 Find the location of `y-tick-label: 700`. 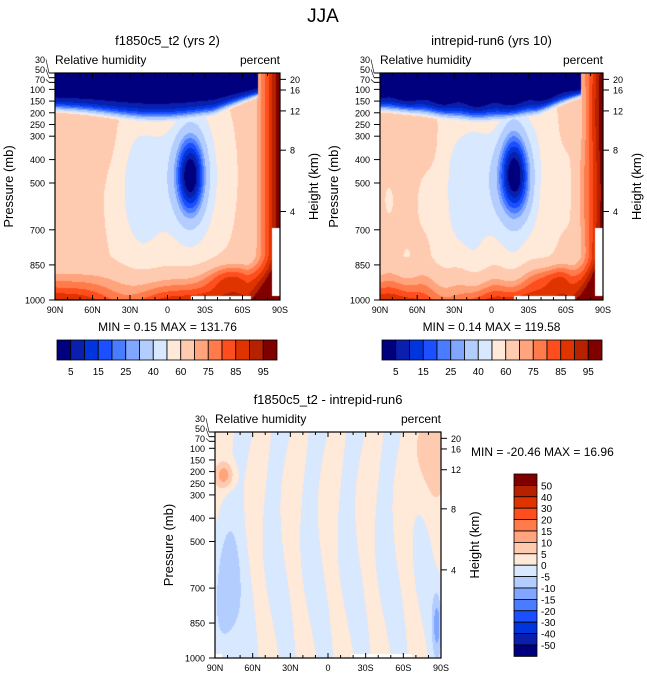

y-tick-label: 700 is located at coordinates (362, 230).